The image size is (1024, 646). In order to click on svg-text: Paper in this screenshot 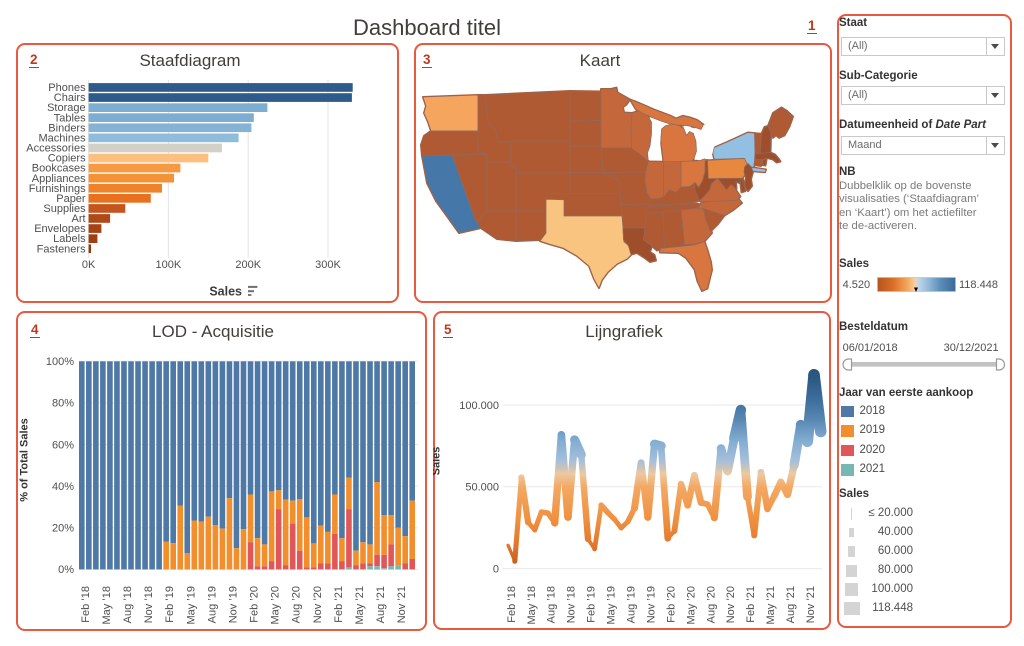, I will do `click(71, 199)`.